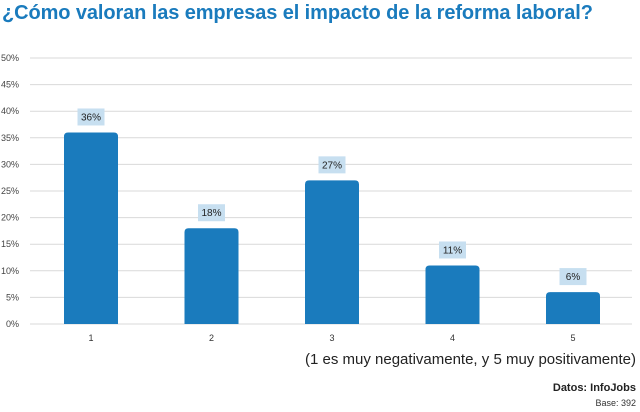 Image resolution: width=640 pixels, height=412 pixels. I want to click on y-tick-label: 5%, so click(12, 297).